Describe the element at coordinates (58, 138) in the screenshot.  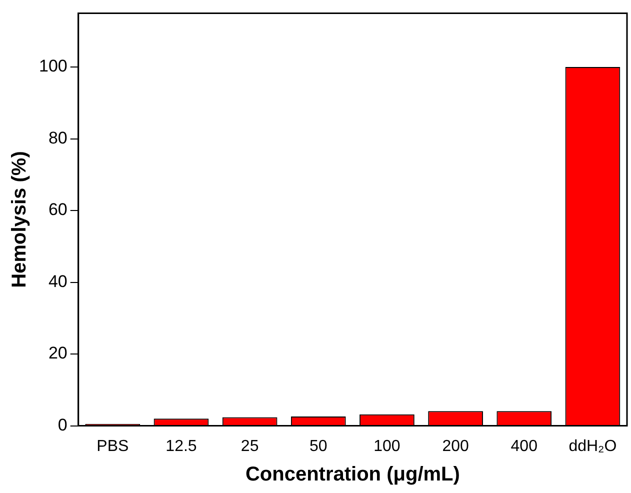
I see `y-tick-label: 80` at that location.